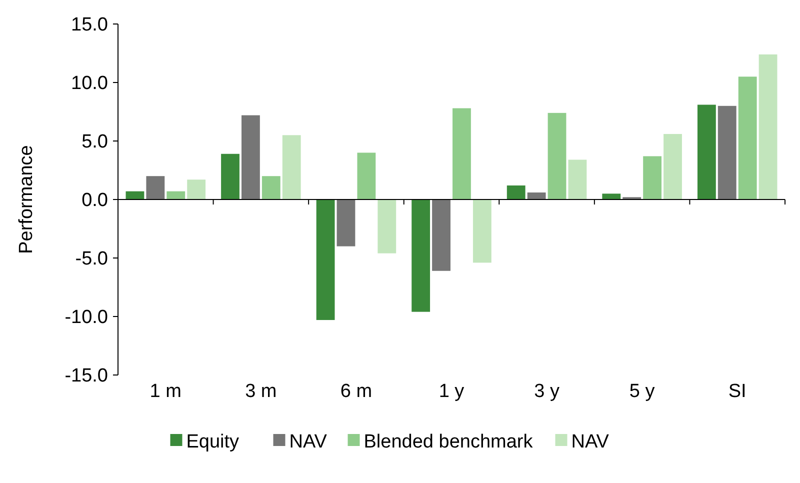 This screenshot has width=800, height=483. Describe the element at coordinates (451, 391) in the screenshot. I see `x-tick-label: 1 y` at that location.